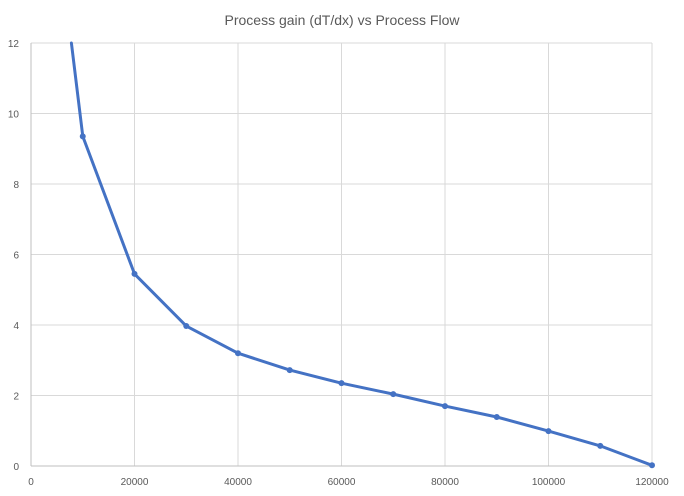 Image resolution: width=684 pixels, height=496 pixels. What do you see at coordinates (14, 115) in the screenshot?
I see `y-tick-label: 10` at bounding box center [14, 115].